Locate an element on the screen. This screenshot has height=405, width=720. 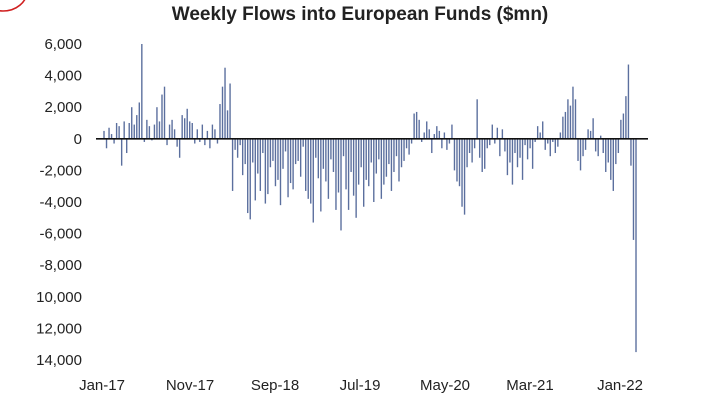
y-tick-label: 12,000 is located at coordinates (59, 328).